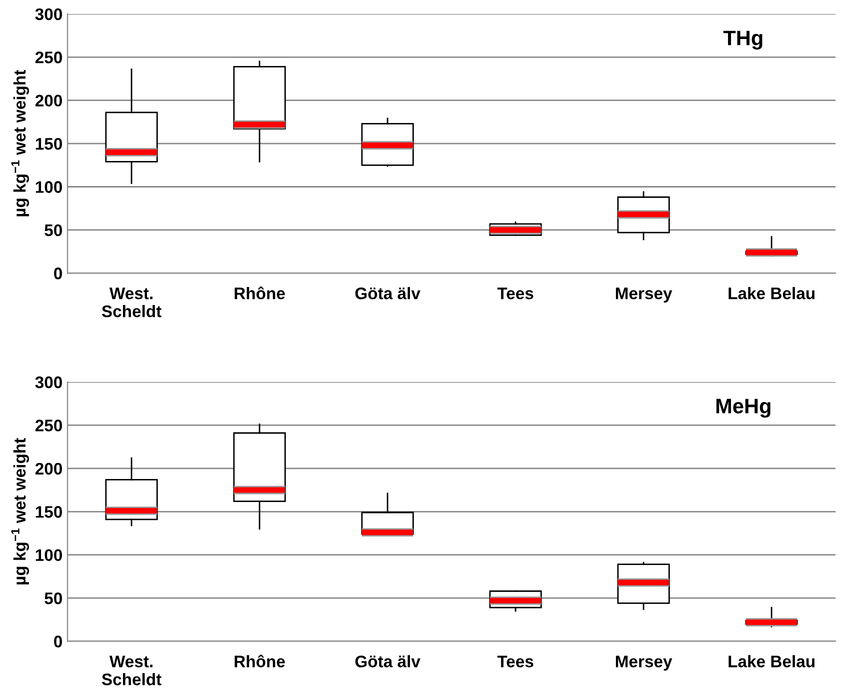 The height and width of the screenshot is (697, 844). I want to click on annotation: MeHg, so click(743, 408).